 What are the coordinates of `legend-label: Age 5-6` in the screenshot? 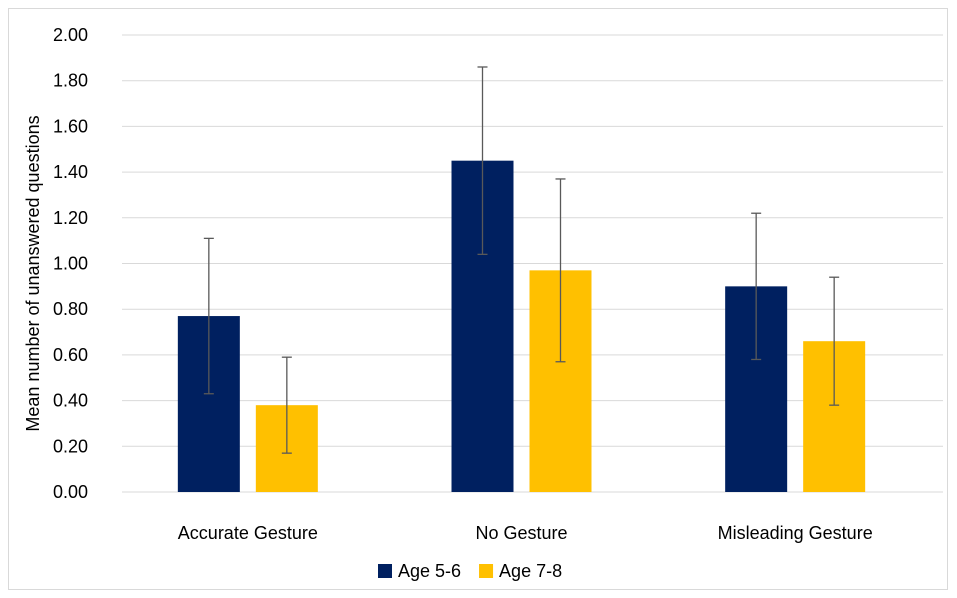 It's located at (429, 571).